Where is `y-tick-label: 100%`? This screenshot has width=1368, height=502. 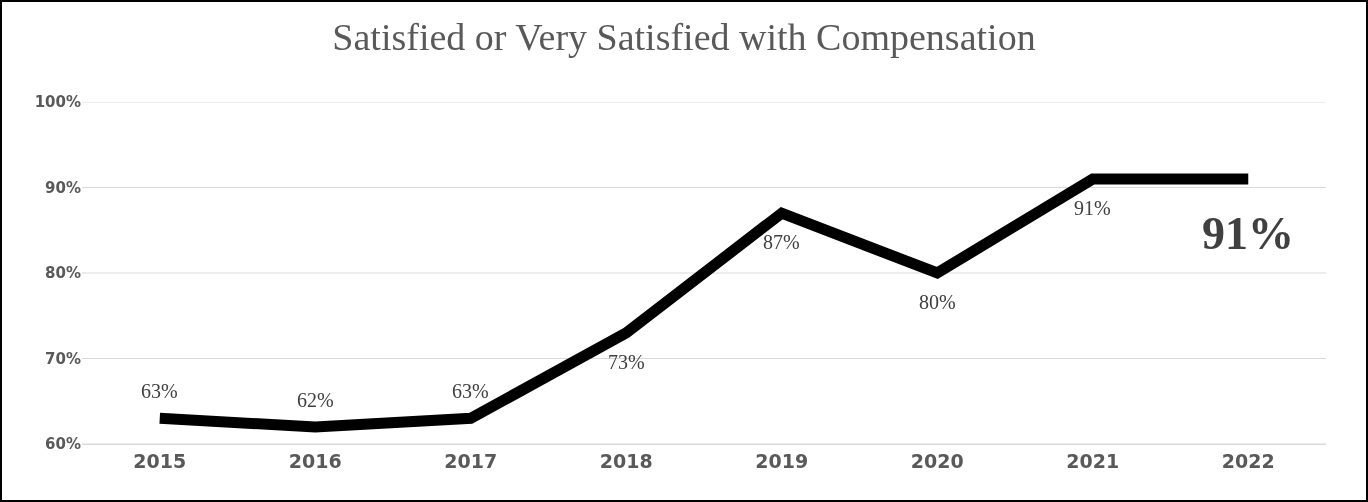 y-tick-label: 100% is located at coordinates (57, 102).